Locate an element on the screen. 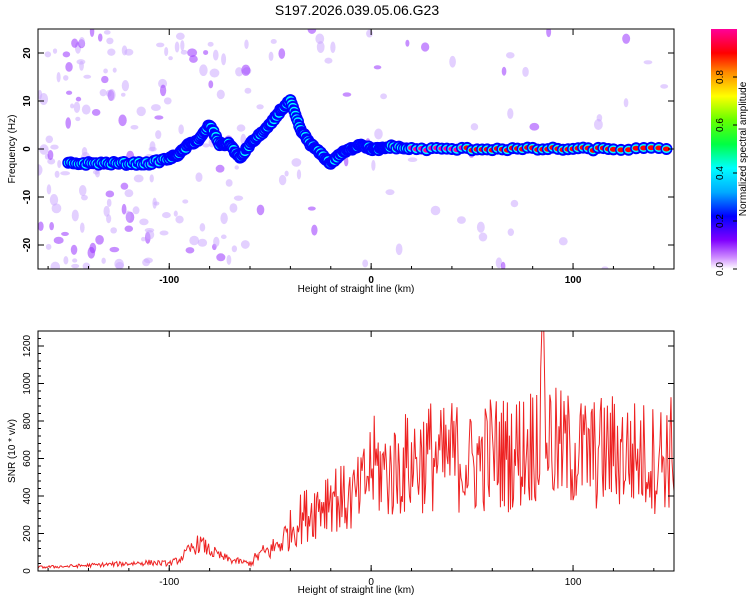  x-tick-label: -100 is located at coordinates (169, 280).